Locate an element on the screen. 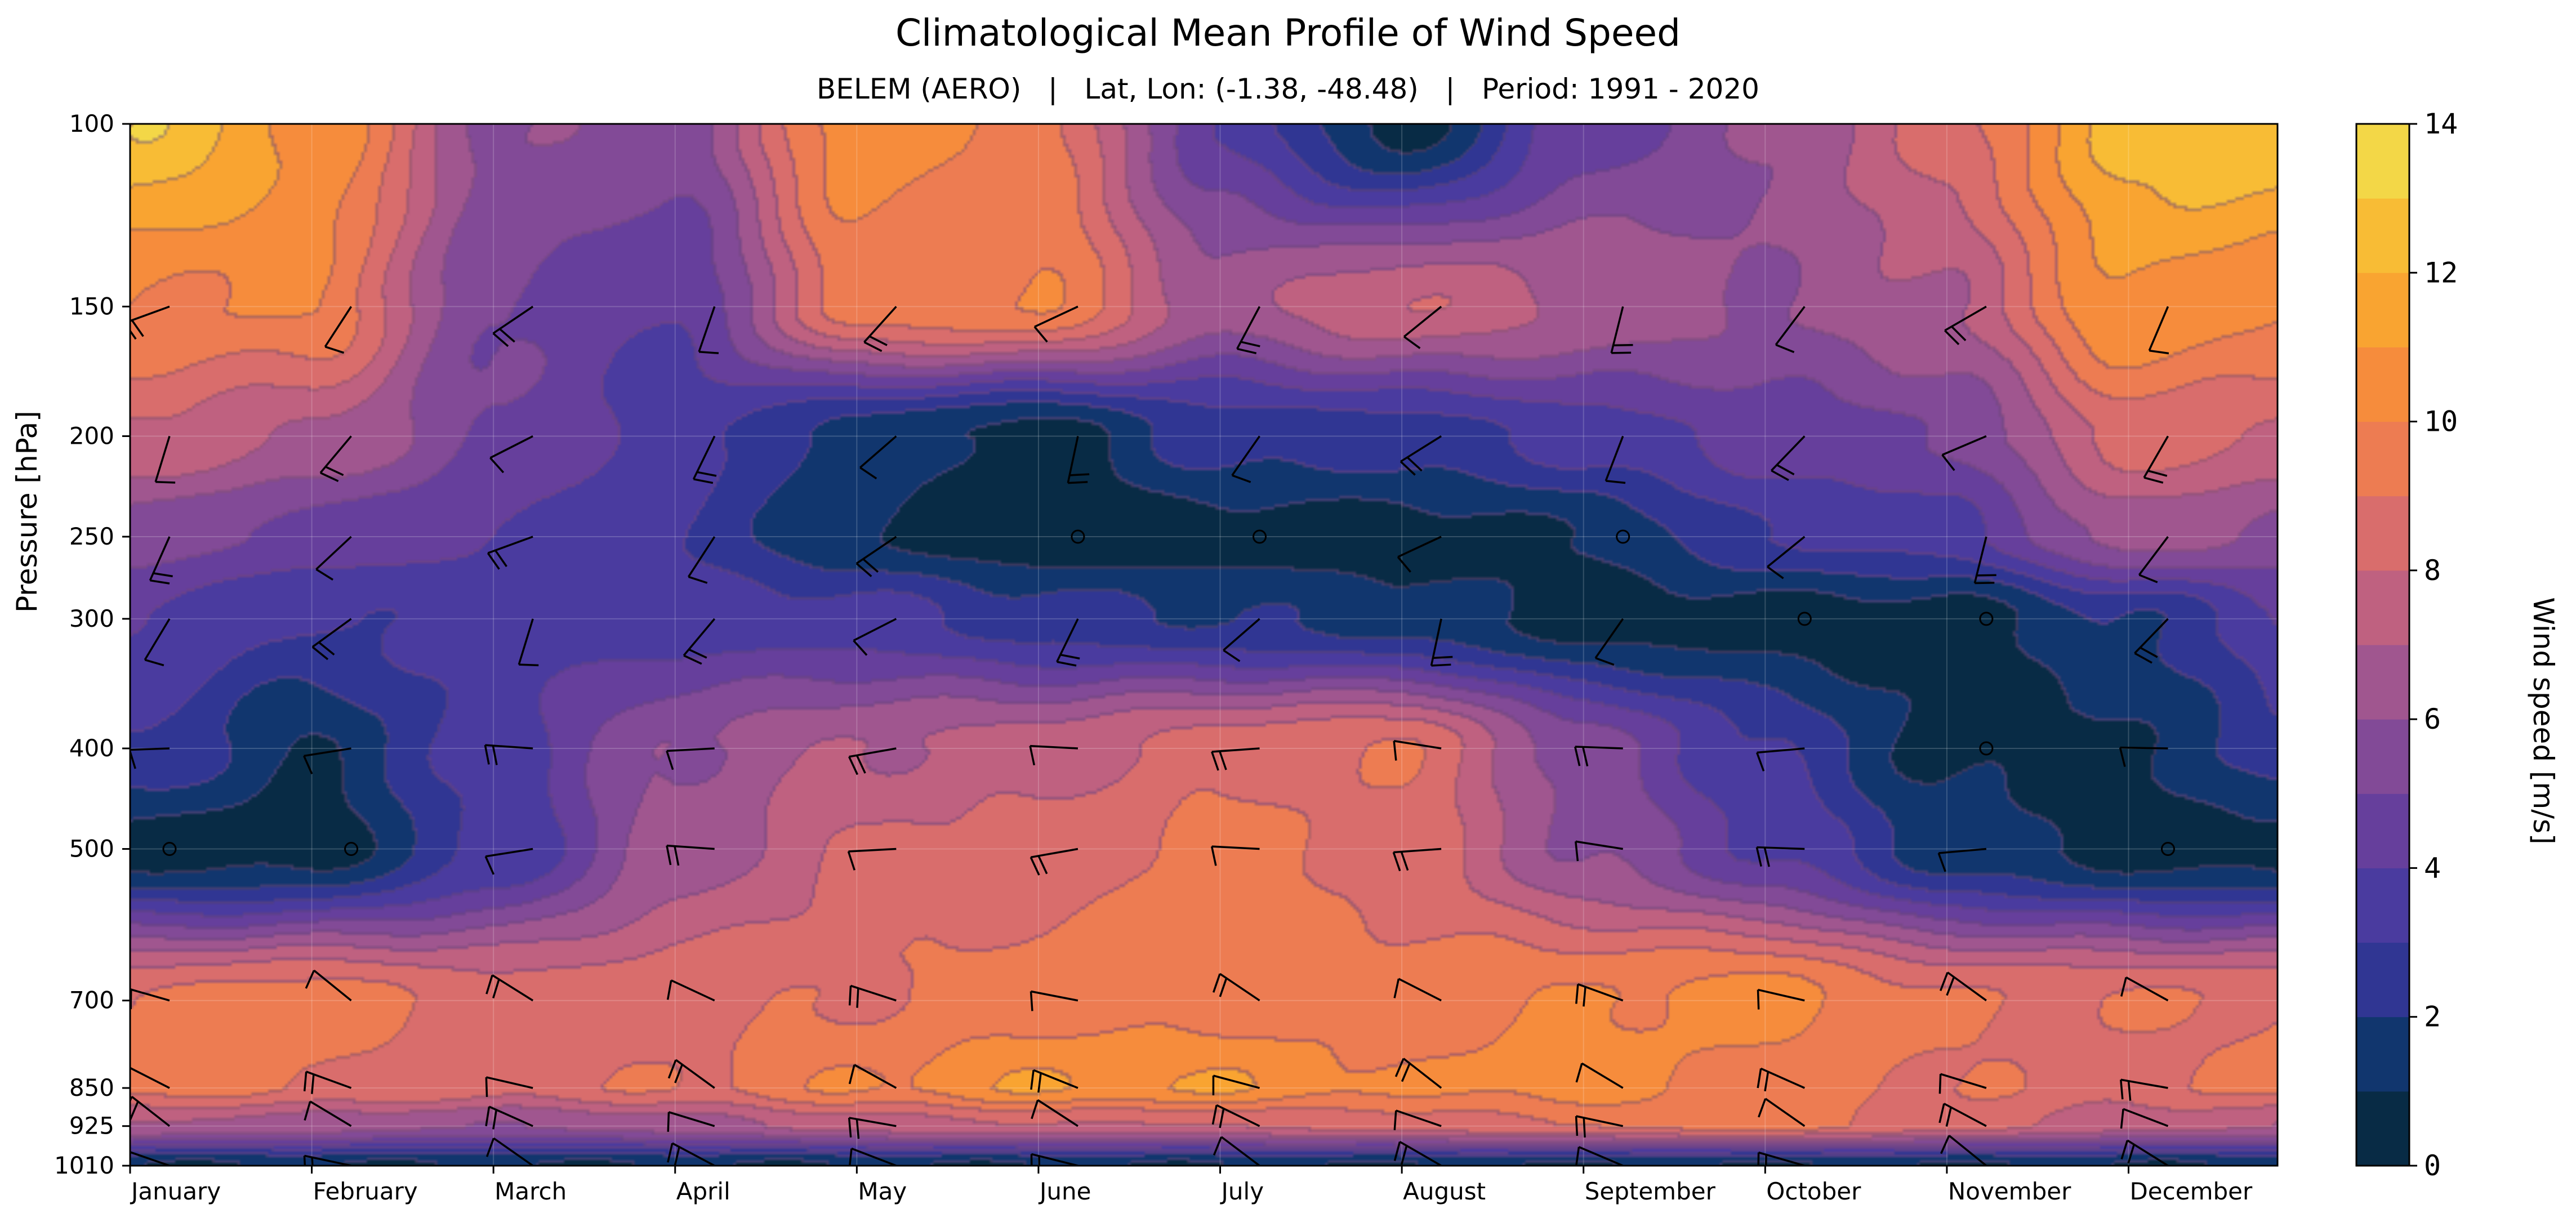 The image size is (2576, 1222). x-tick-label: September is located at coordinates (1650, 1191).